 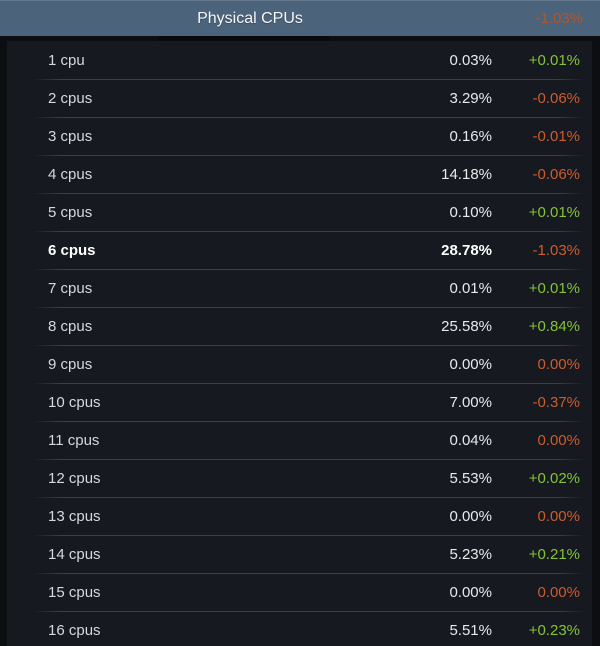 What do you see at coordinates (74, 402) in the screenshot?
I see `row-label: 10 cpus` at bounding box center [74, 402].